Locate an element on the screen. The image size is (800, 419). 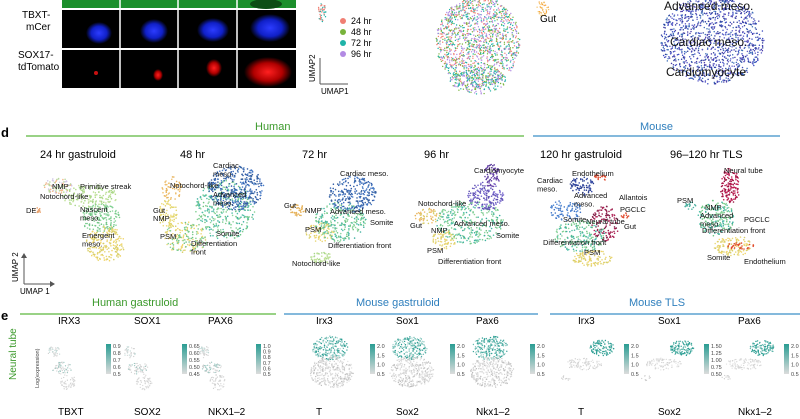
legend-label-3: 96 hr is located at coordinates (361, 54).